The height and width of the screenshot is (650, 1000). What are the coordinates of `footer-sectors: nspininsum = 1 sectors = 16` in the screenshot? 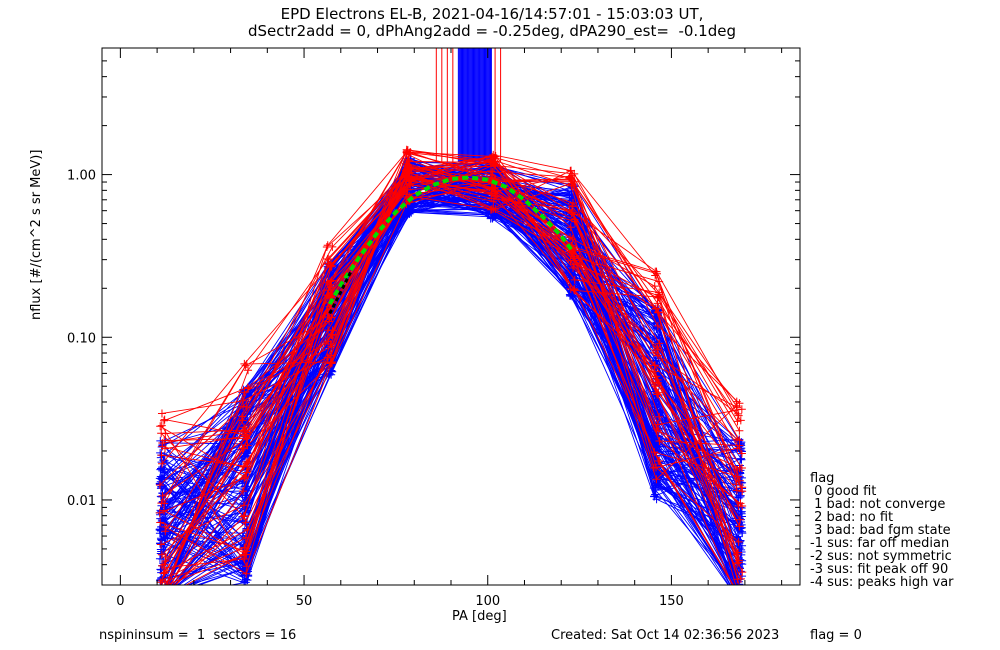 It's located at (198, 635).